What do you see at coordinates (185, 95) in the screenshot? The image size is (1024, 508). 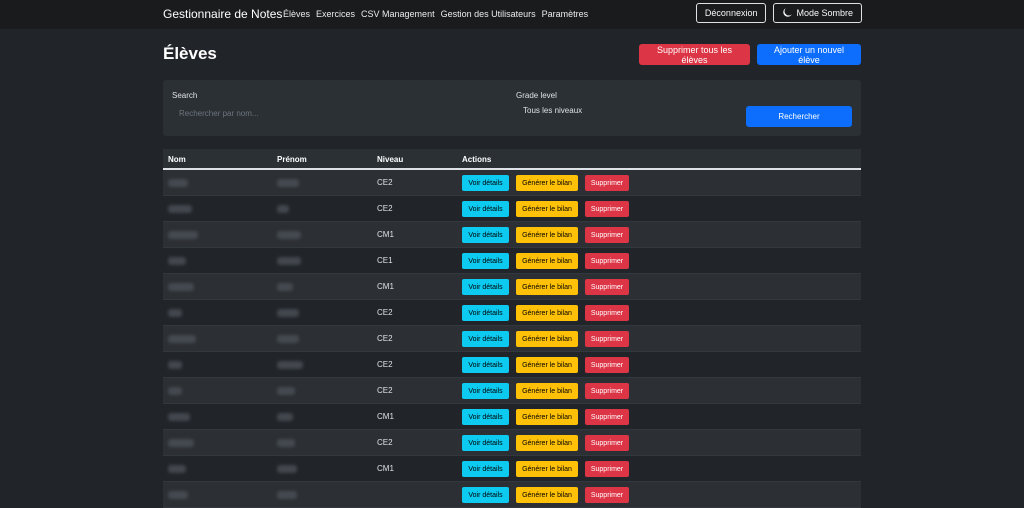 I see `search-label: Search` at bounding box center [185, 95].